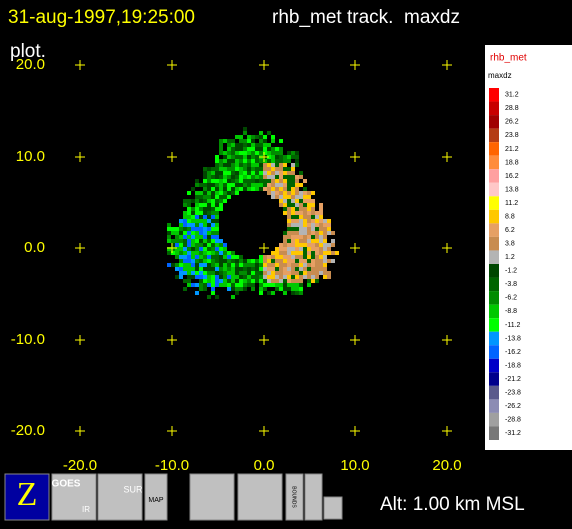 This screenshot has height=529, width=572. I want to click on y-label: 20.0, so click(30, 64).